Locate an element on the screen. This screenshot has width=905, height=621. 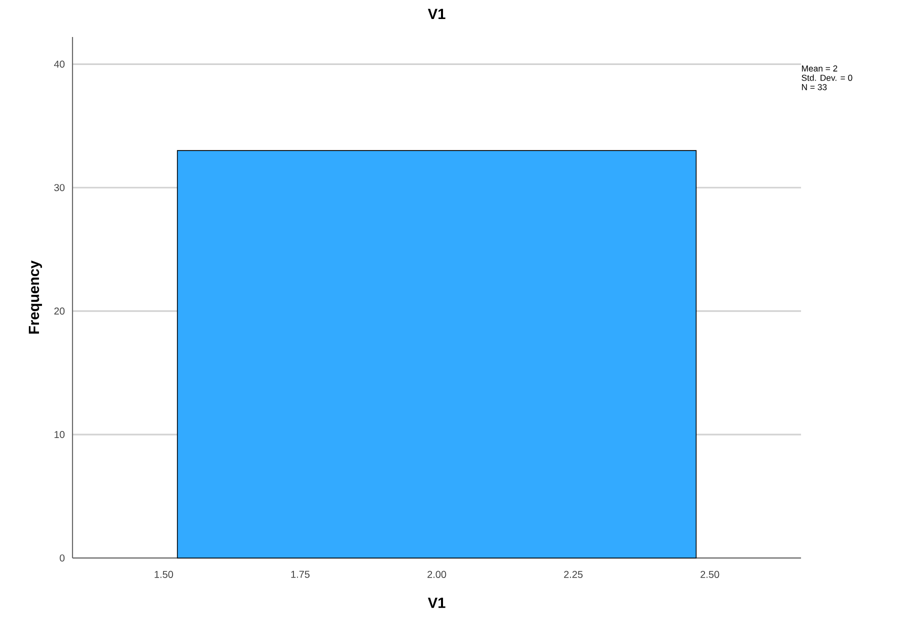
y-tick-label: 30 is located at coordinates (59, 188).